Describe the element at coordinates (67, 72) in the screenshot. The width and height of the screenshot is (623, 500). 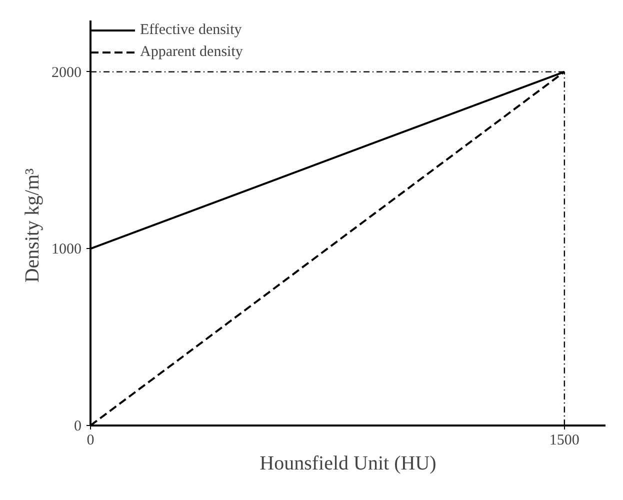
I see `y-tick-label: 2000` at that location.